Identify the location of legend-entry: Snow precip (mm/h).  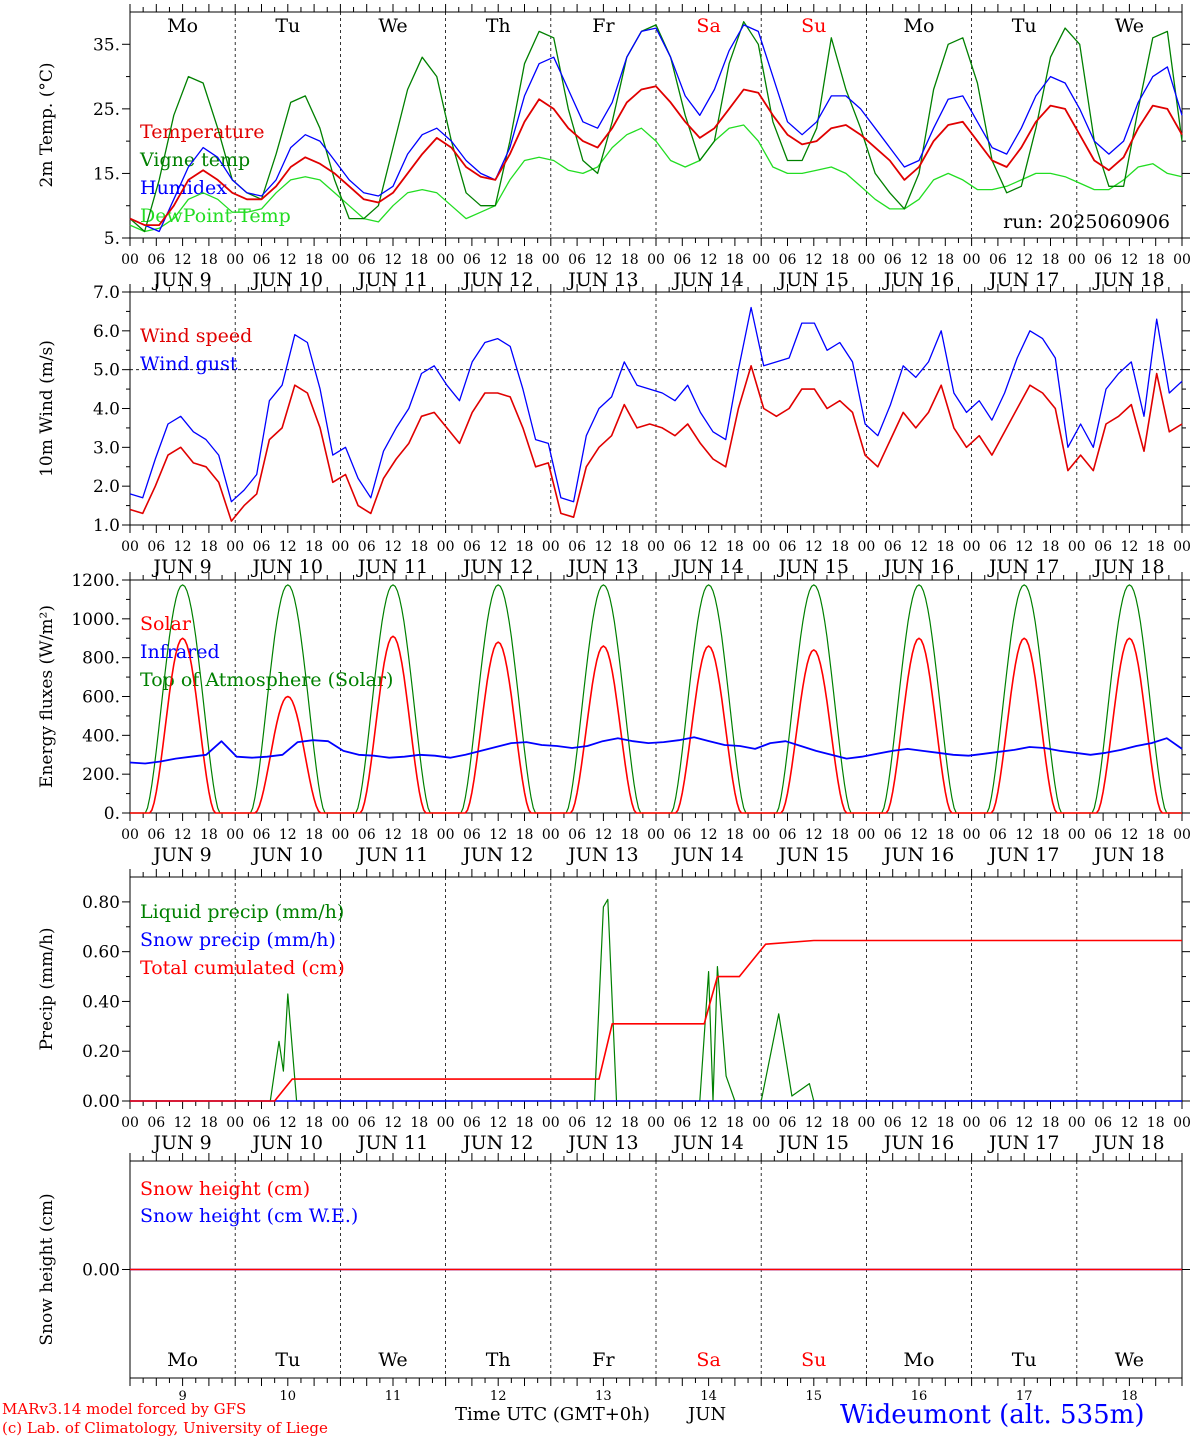
(238, 940).